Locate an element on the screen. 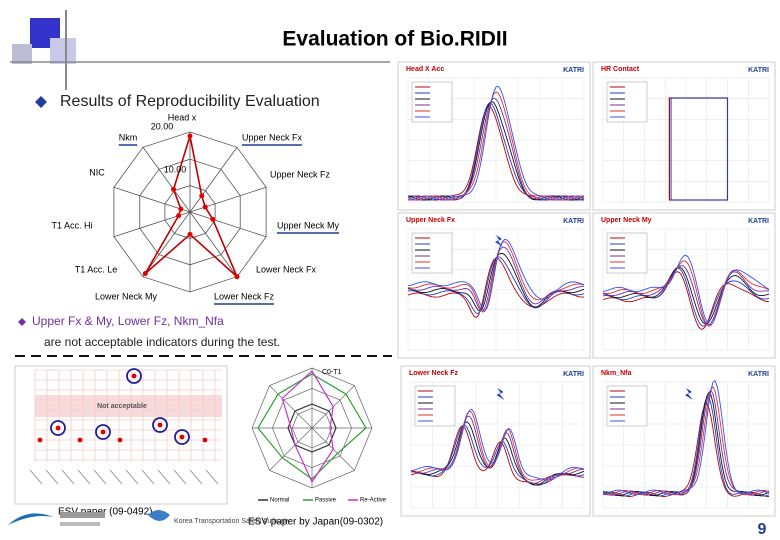 Image resolution: width=780 pixels, height=540 pixels. radar-label: Upper Neck Fz is located at coordinates (300, 174).